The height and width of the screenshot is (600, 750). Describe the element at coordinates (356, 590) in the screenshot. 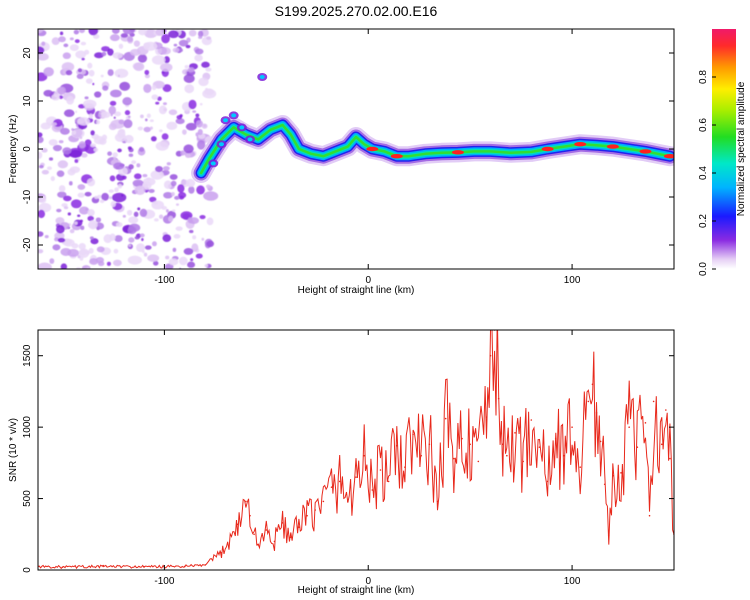

I see `snr-x-label: Height of straight line (km)` at that location.